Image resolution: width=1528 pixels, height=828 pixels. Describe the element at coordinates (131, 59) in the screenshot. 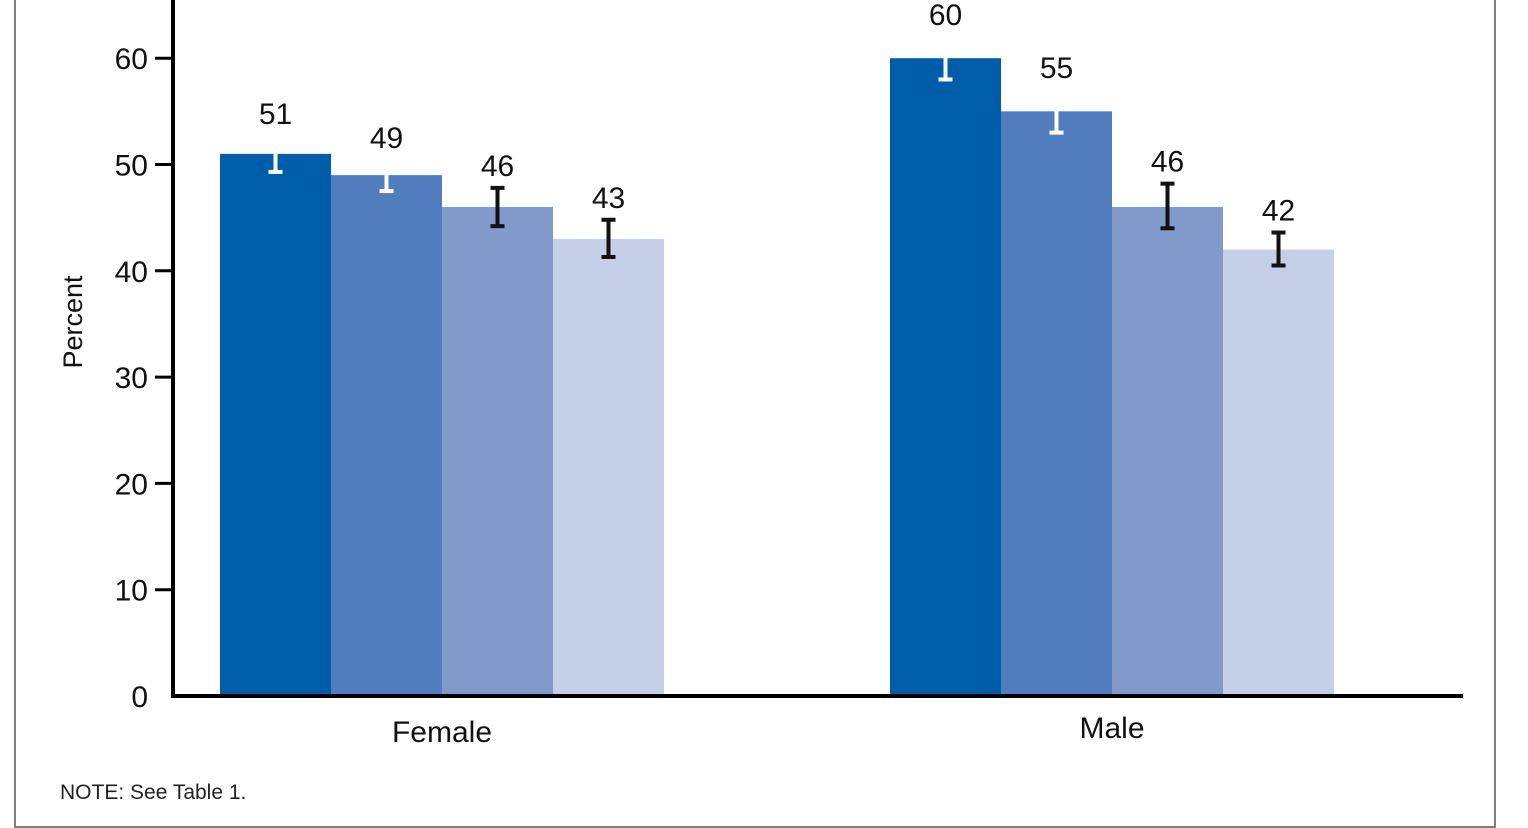

I see `y-tick-label-60: 60` at that location.